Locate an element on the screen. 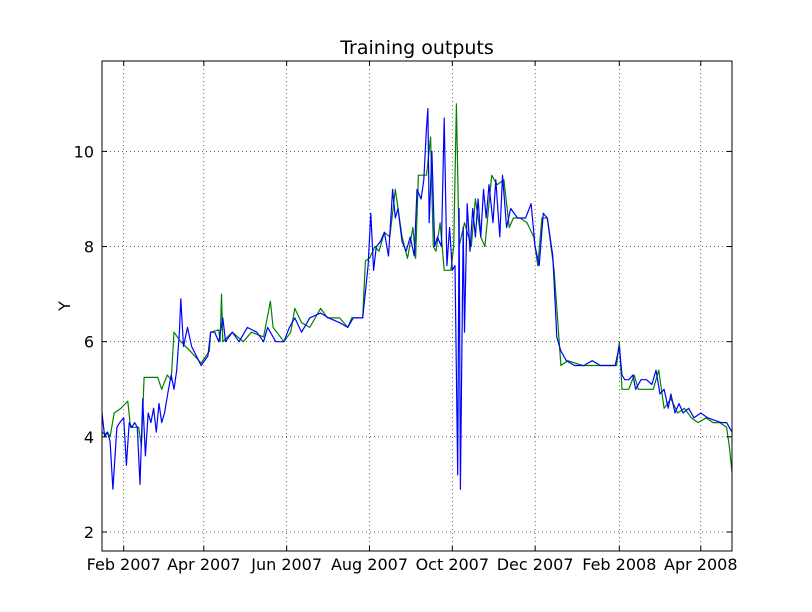 The image size is (812, 612). x-tick-label: Apr 2008 is located at coordinates (700, 564).